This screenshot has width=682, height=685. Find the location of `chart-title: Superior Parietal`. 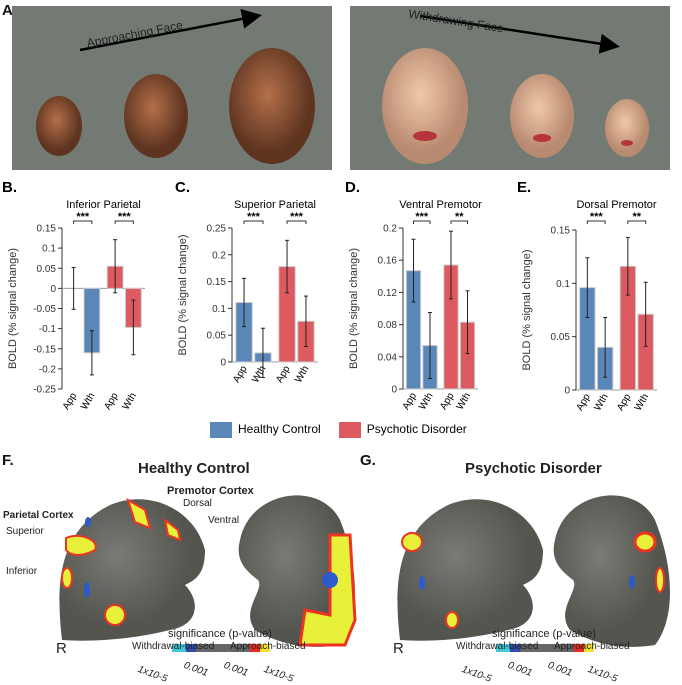

chart-title: Superior Parietal is located at coordinates (275, 205).